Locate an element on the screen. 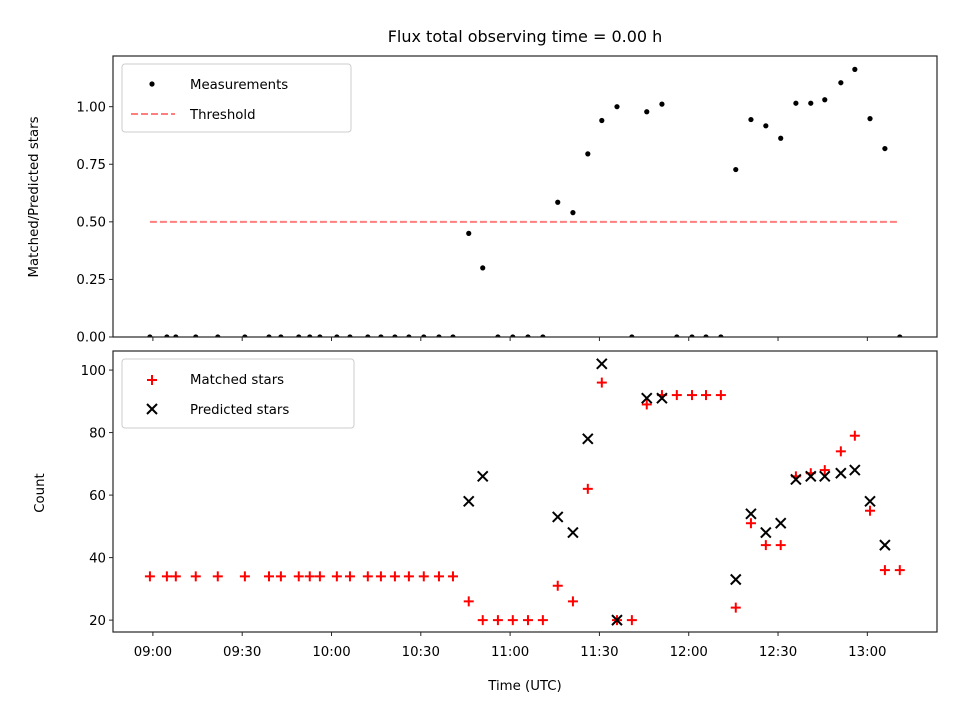  y-tick-label: 0.00 is located at coordinates (91, 338).